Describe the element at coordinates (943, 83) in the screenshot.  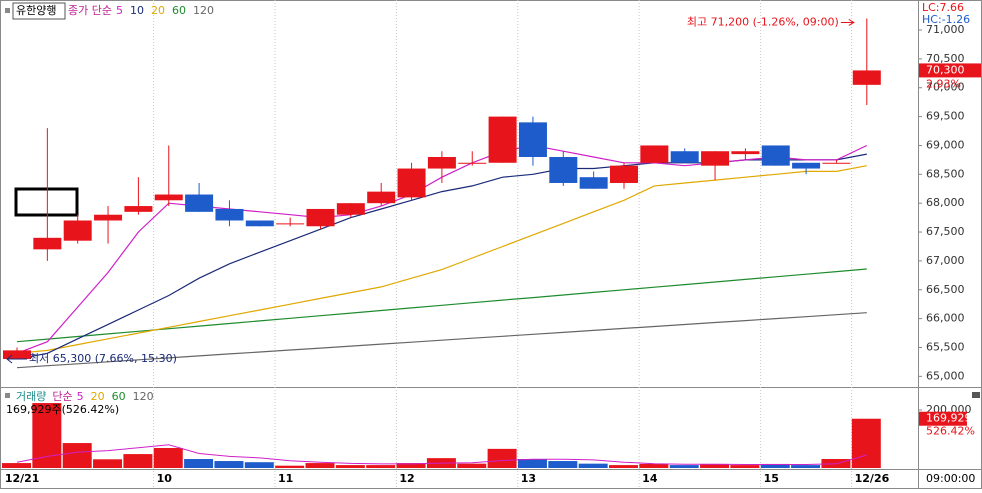
I see `last-change: 2.93%` at that location.